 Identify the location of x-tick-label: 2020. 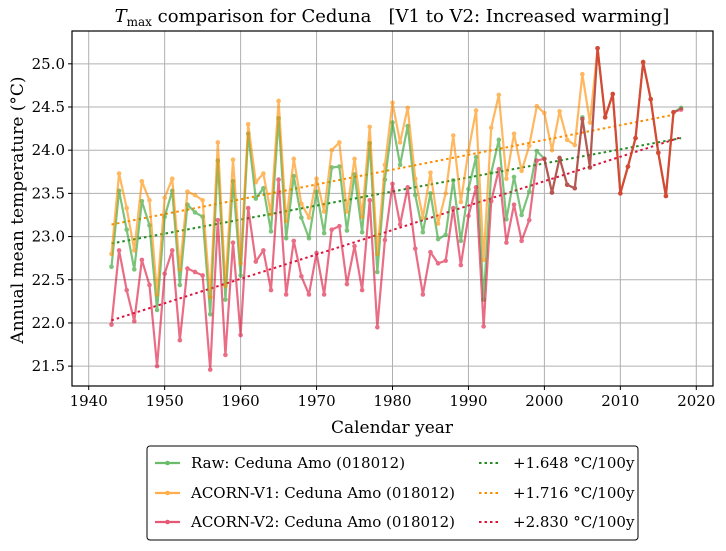
(696, 401).